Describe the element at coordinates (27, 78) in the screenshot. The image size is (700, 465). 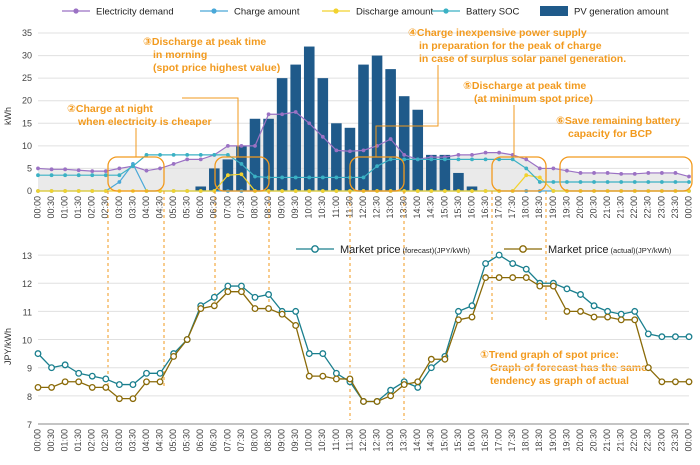
I see `top-y-tick-label: 25` at that location.